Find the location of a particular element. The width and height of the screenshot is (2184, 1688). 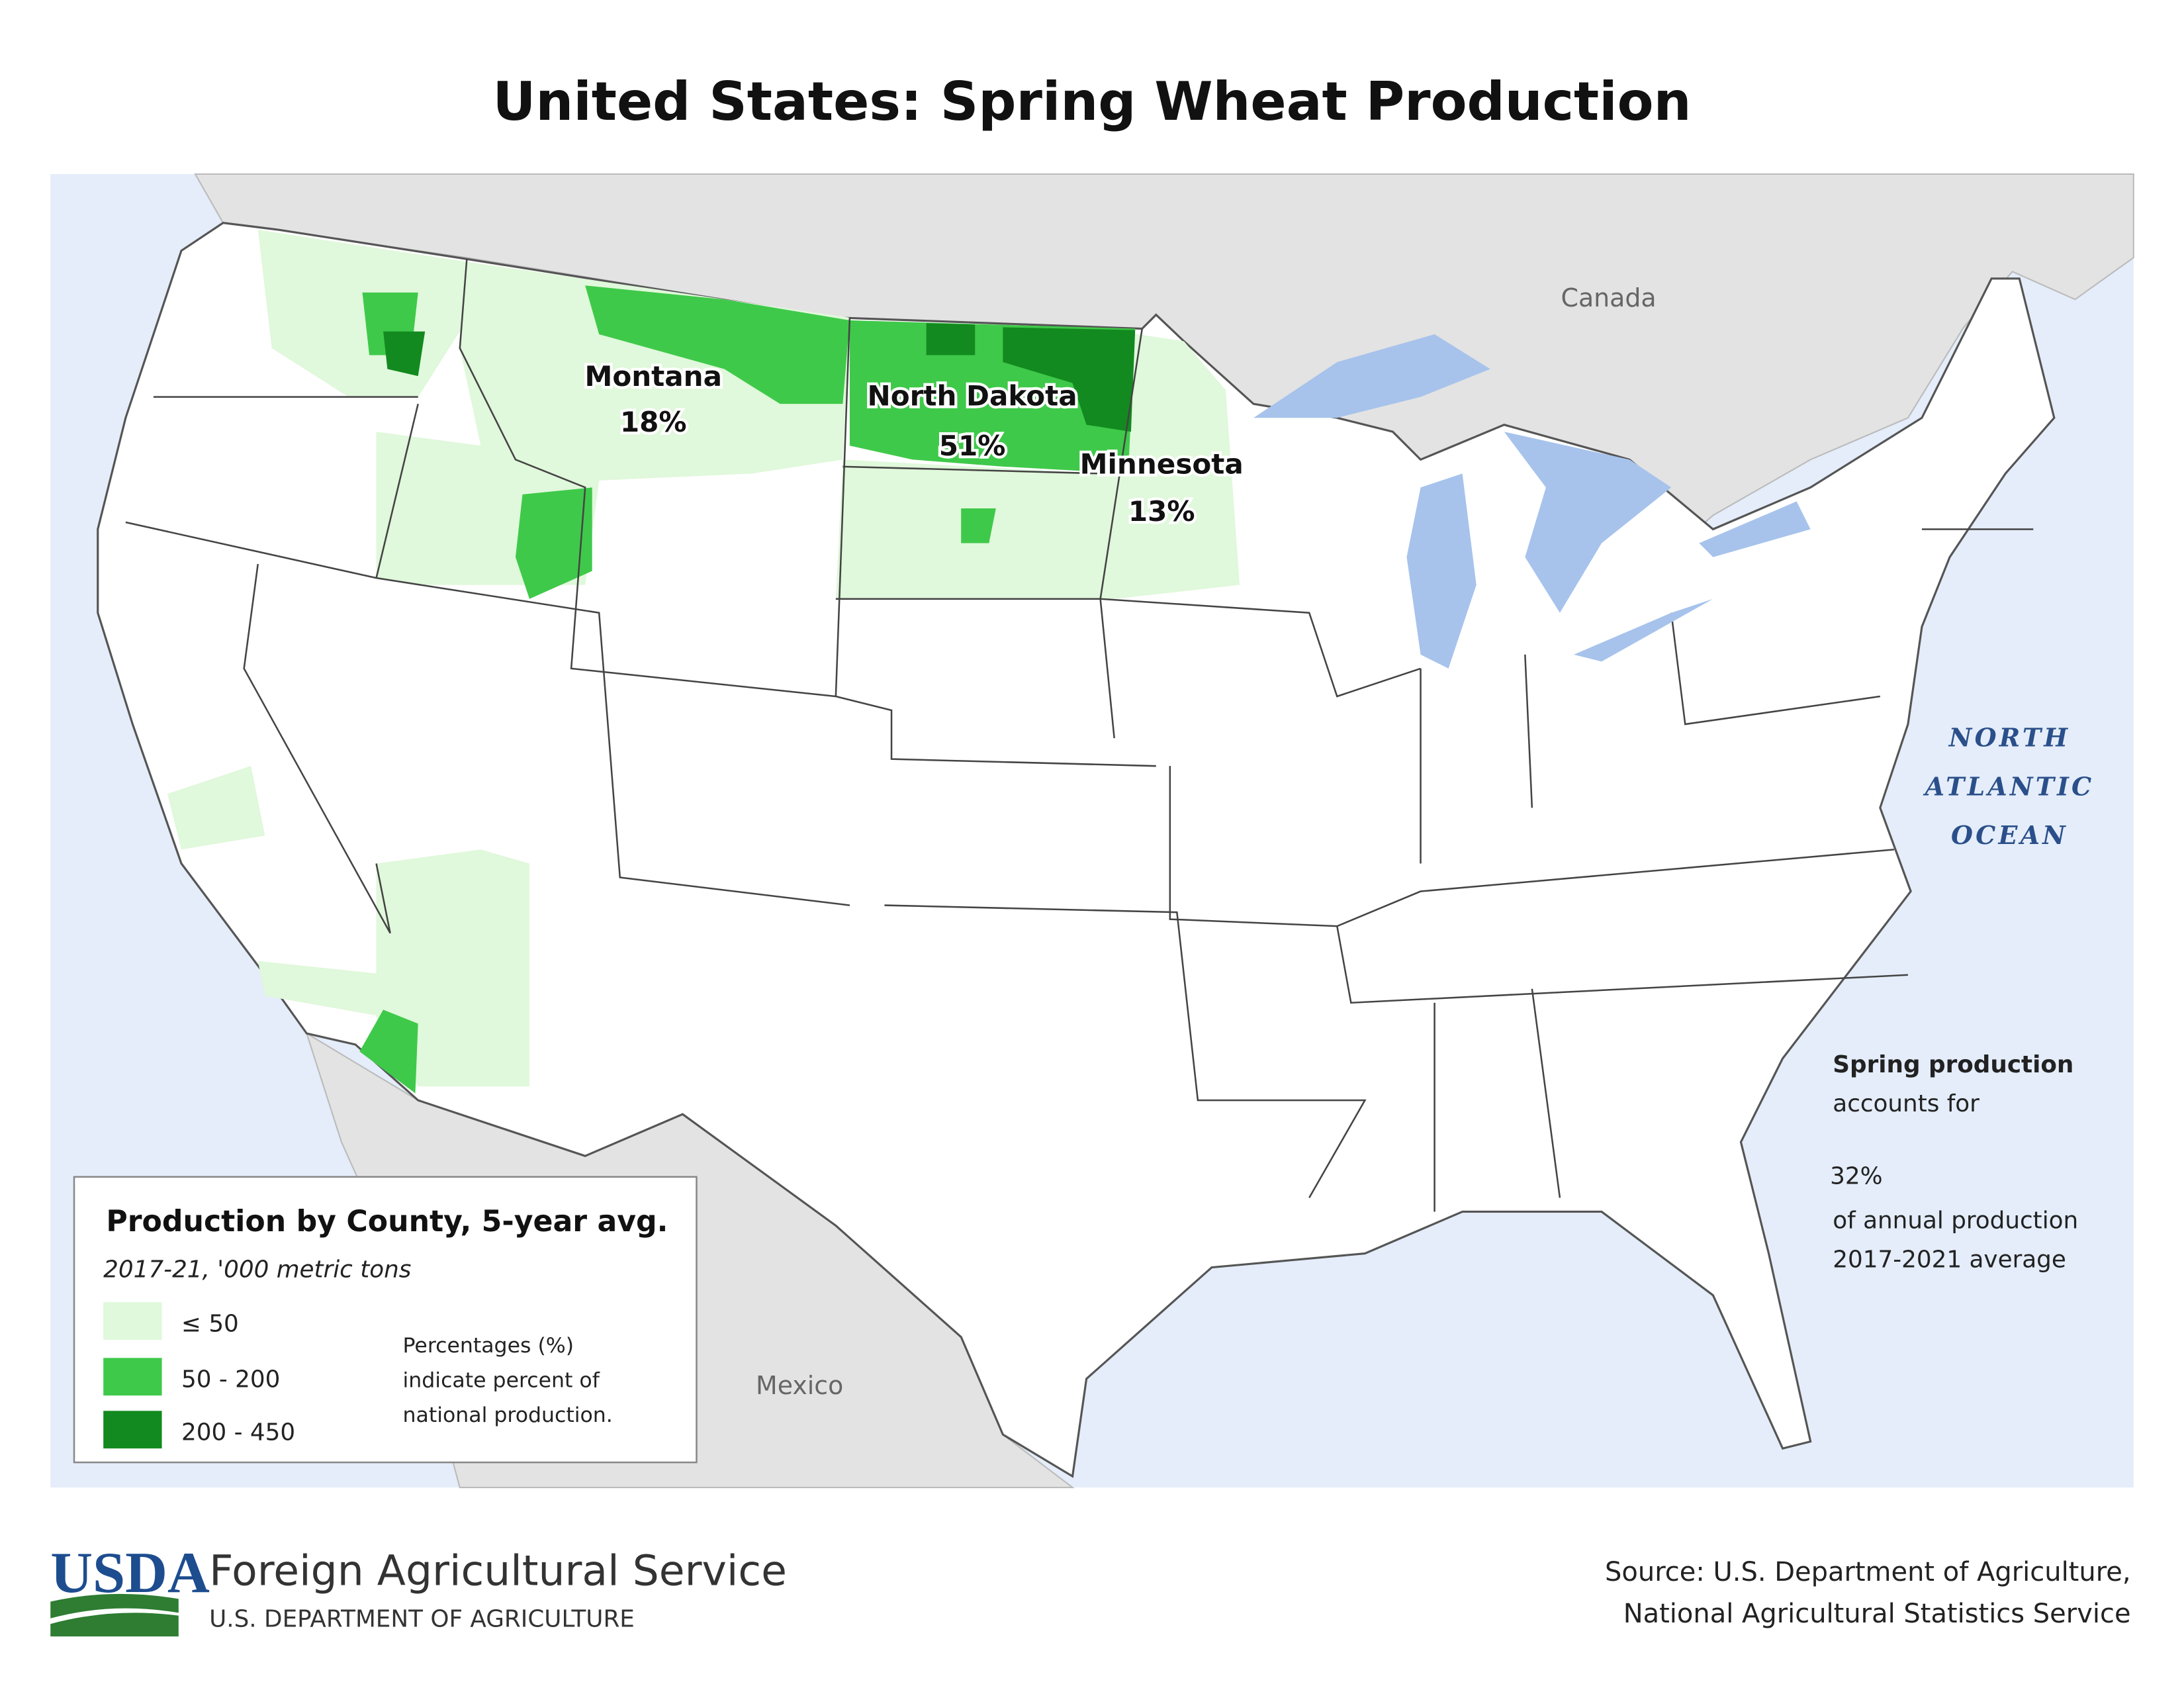

legend-item: ≤ 50 is located at coordinates (210, 1323).